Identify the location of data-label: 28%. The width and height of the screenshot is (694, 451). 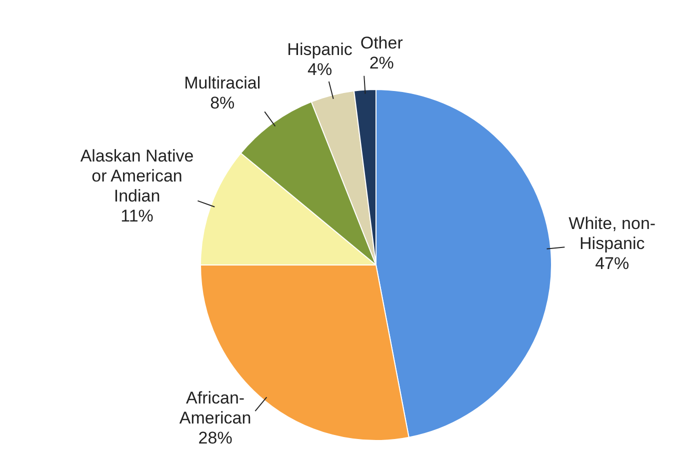
(215, 438).